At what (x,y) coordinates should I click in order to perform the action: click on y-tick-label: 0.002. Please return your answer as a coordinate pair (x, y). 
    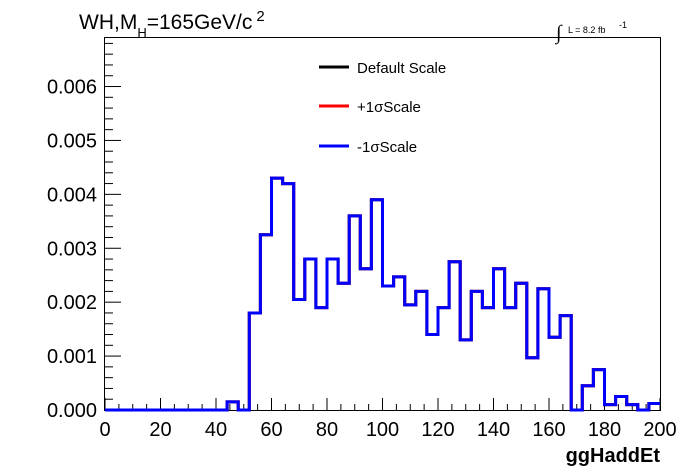
    Looking at the image, I should click on (72, 303).